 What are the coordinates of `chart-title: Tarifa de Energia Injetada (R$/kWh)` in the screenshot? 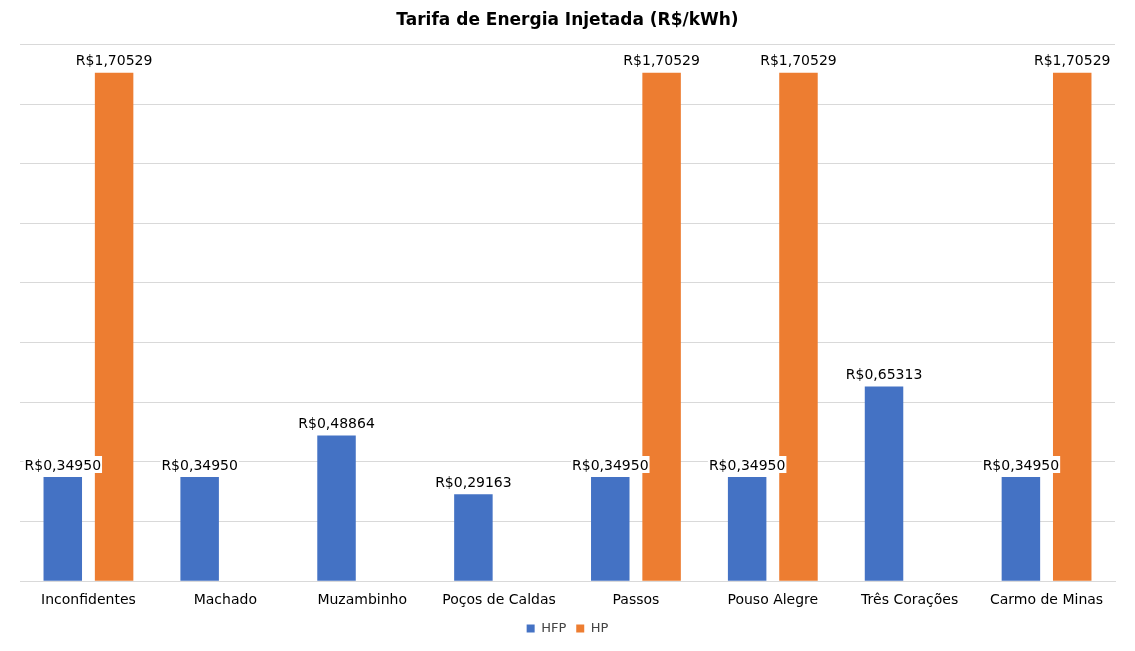 It's located at (567, 18).